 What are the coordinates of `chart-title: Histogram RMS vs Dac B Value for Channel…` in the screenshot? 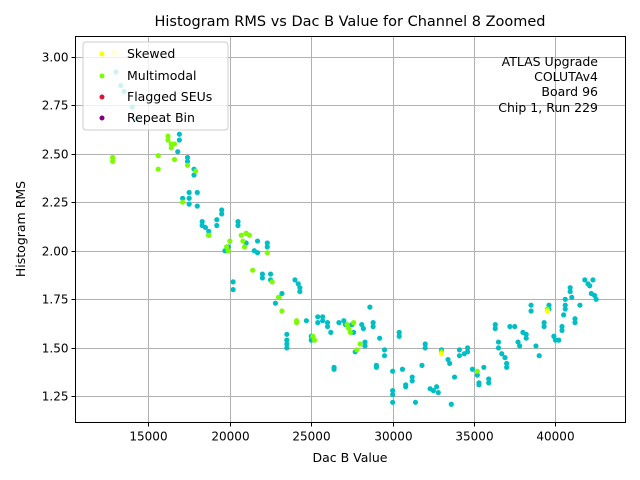 It's located at (349, 22).